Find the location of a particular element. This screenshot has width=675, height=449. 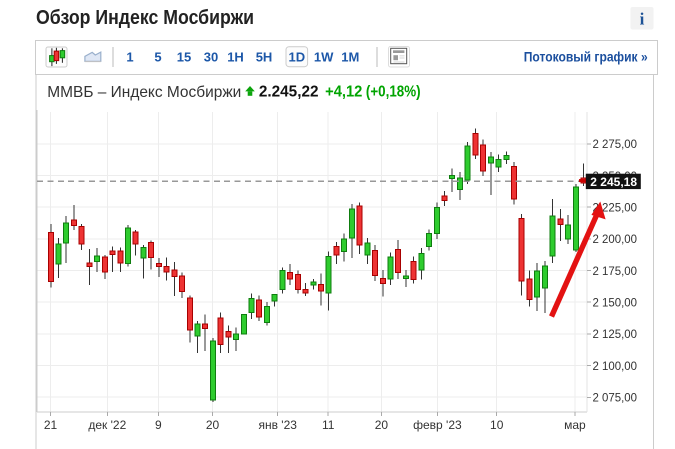

svg-text: 10 is located at coordinates (497, 425).